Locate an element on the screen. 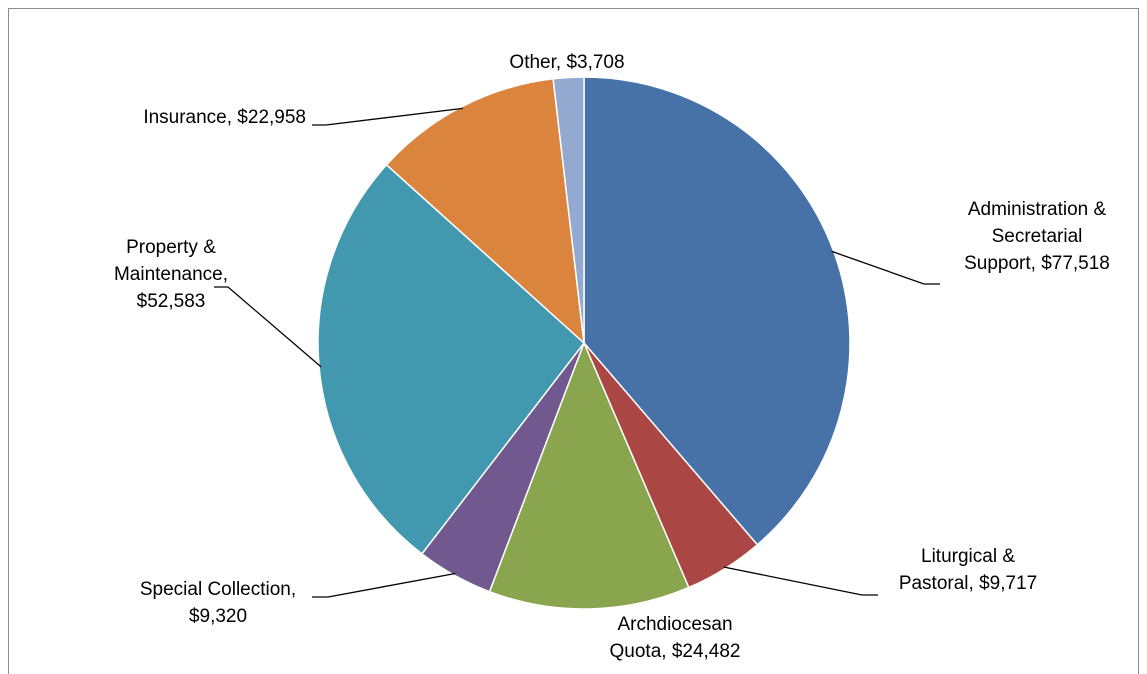 This screenshot has width=1147, height=674. leader-line-administration-and-secretarial-support is located at coordinates (885, 267).